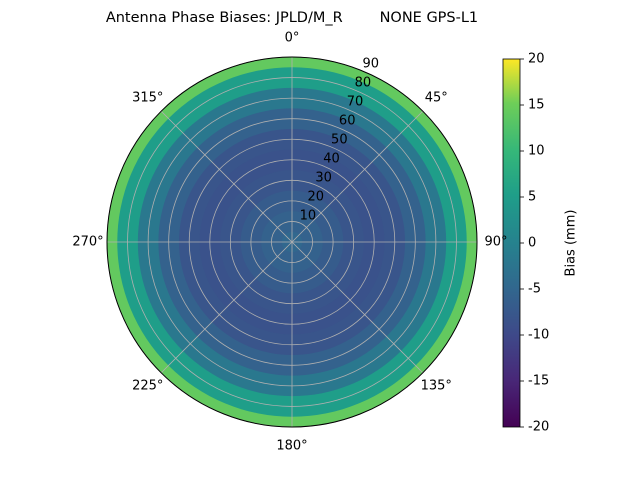 Image resolution: width=640 pixels, height=480 pixels. Describe the element at coordinates (536, 105) in the screenshot. I see `colorbar-tick-label: 15` at that location.